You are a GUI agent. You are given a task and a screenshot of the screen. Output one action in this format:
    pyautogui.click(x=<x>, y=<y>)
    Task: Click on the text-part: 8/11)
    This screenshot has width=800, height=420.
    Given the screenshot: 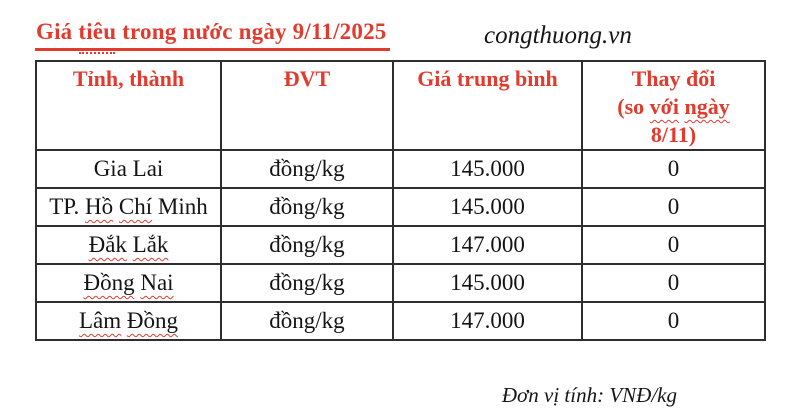 What is the action you would take?
    pyautogui.click(x=673, y=134)
    